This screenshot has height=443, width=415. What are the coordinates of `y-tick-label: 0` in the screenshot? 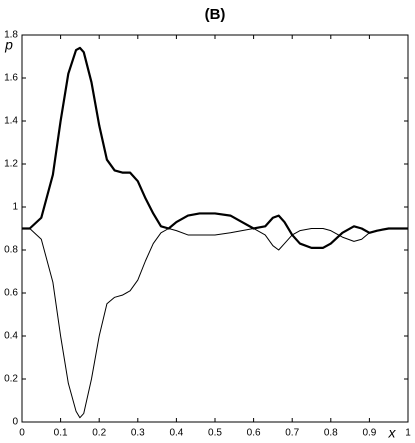 It's located at (15, 422).